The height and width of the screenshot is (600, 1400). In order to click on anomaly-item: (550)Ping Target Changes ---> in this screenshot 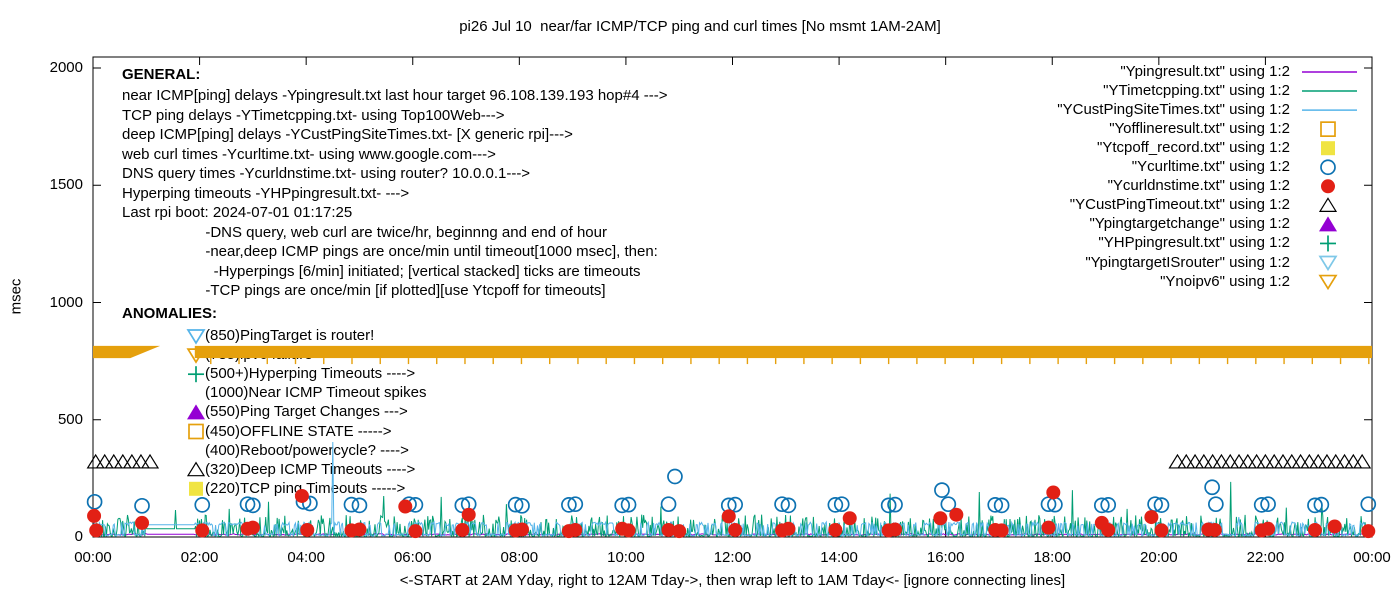, I will do `click(306, 412)`.